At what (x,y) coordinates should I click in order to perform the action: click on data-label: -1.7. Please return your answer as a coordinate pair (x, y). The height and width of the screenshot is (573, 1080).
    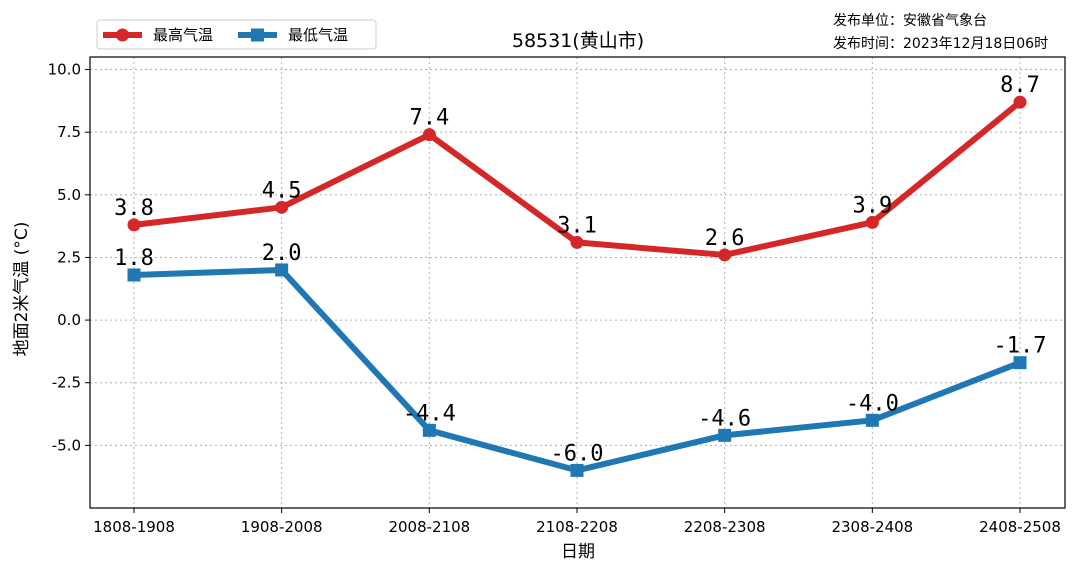
    Looking at the image, I should click on (1020, 346).